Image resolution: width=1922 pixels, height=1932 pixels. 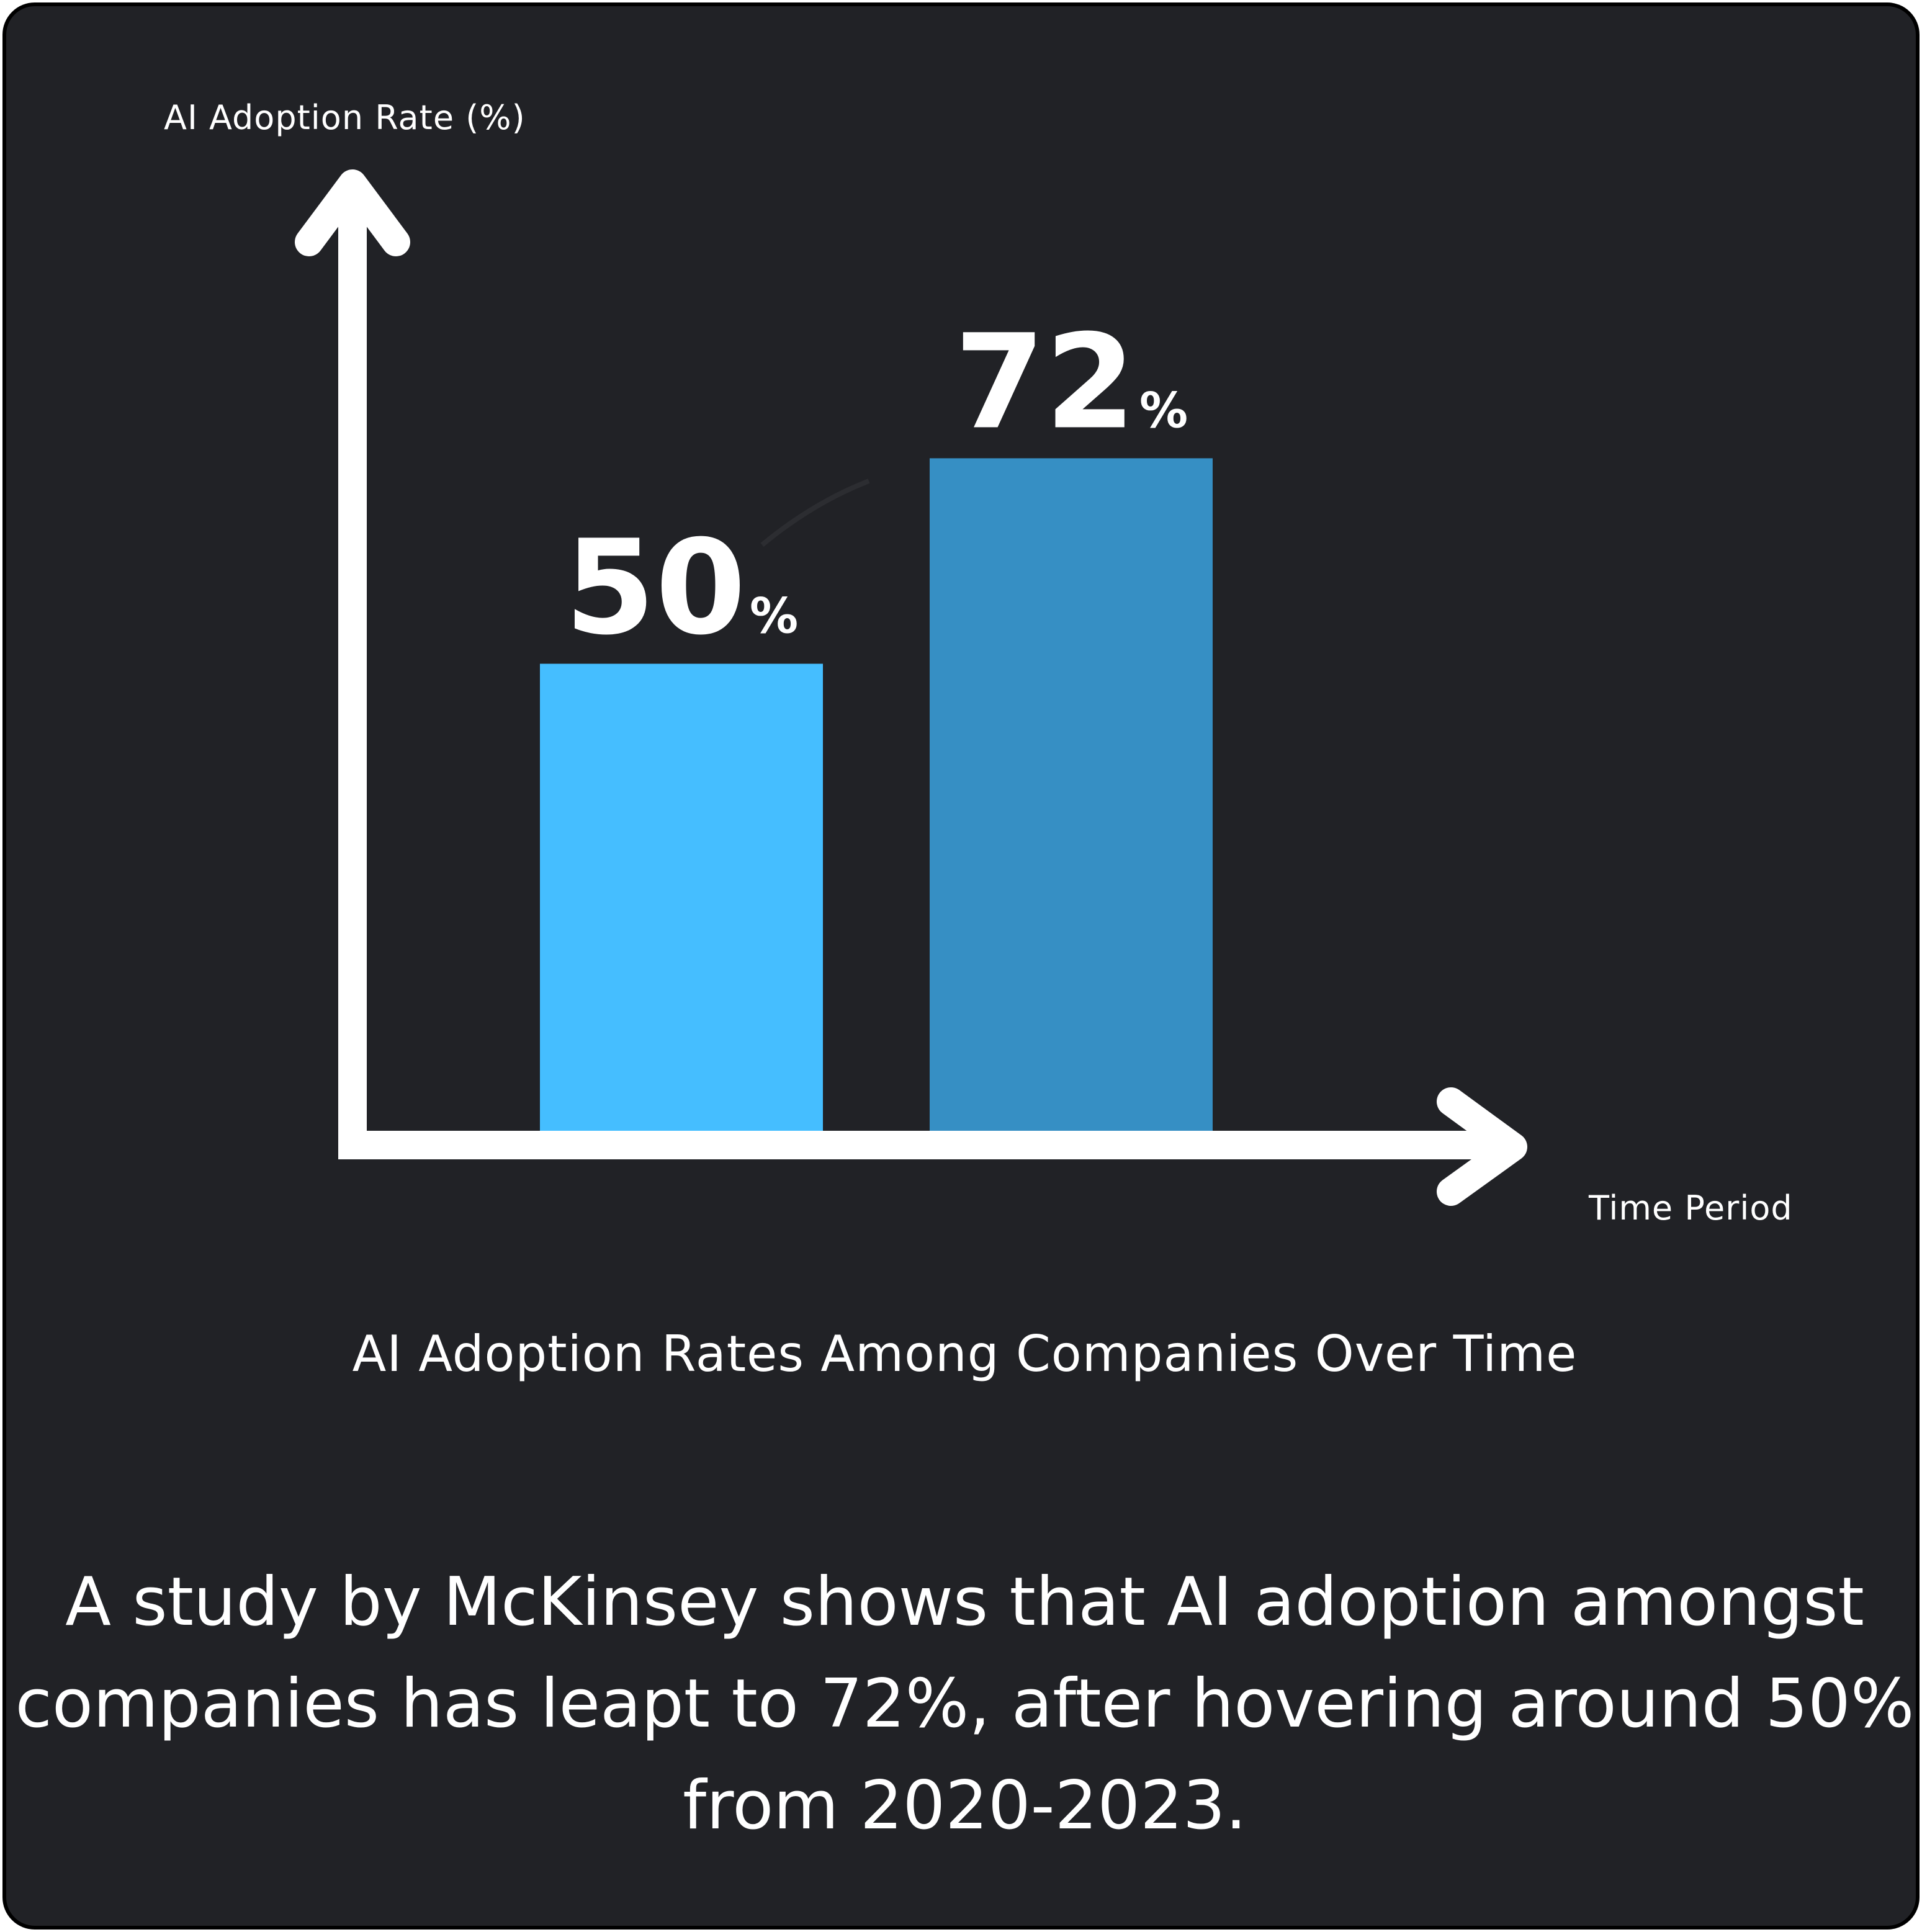 I want to click on x-axis-arrowhead, so click(x=1482, y=1146).